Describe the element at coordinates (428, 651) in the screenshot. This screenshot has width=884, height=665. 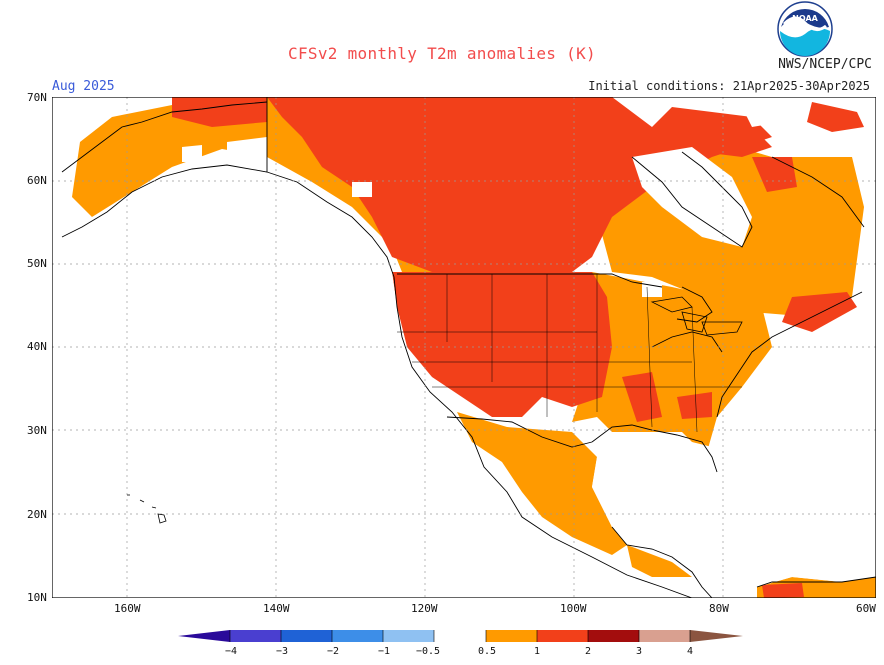
I see `colorbar-tick: −0.5` at that location.